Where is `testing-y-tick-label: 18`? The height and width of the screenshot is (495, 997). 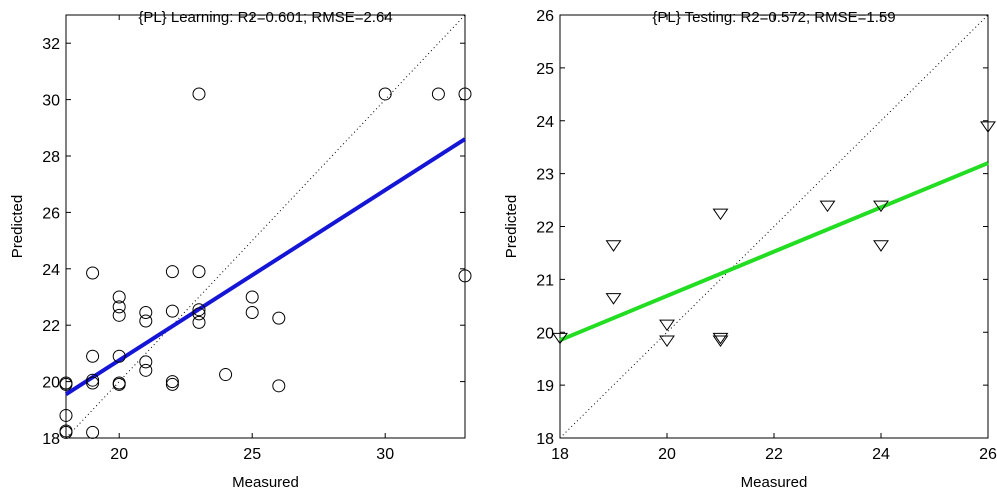
testing-y-tick-label: 18 is located at coordinates (545, 439).